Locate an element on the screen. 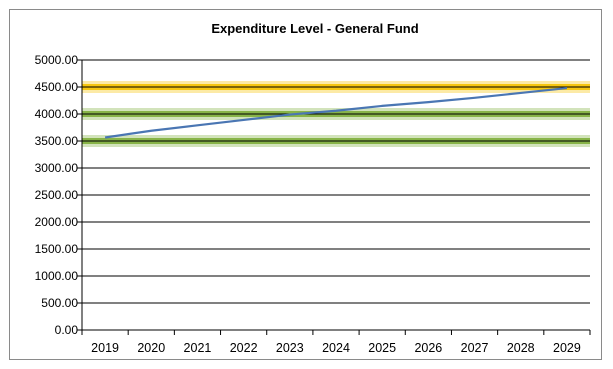 The width and height of the screenshot is (613, 369). x-tick-label: 2023 is located at coordinates (290, 348).